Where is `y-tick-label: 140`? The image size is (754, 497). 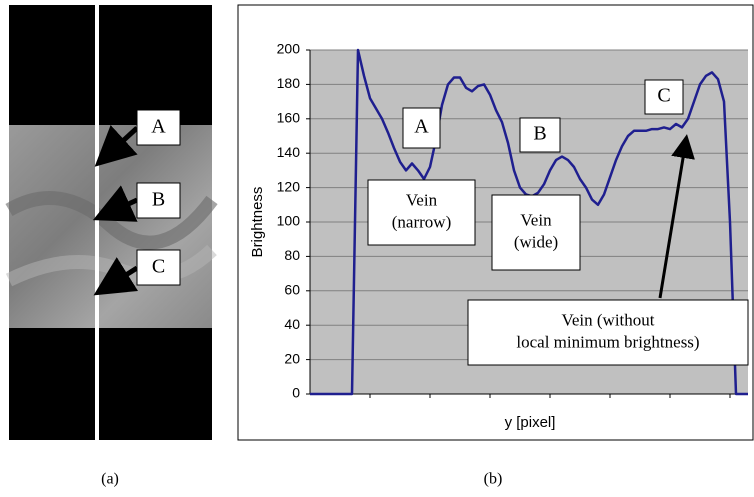 y-tick-label: 140 is located at coordinates (289, 152).